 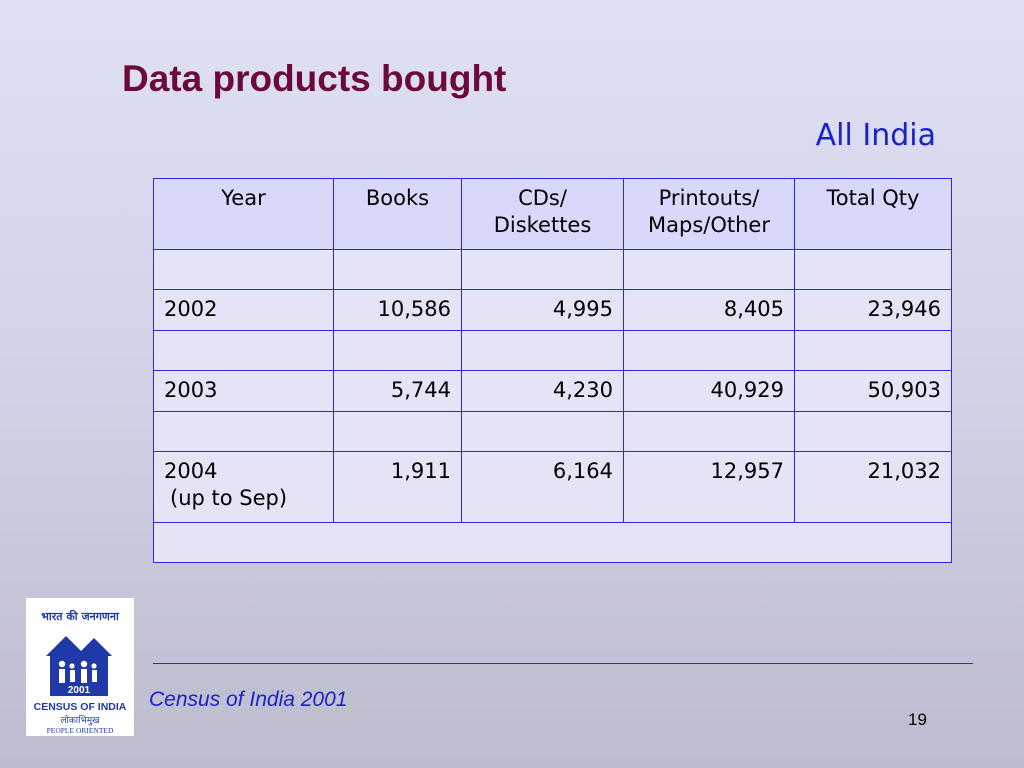 I want to click on year-value: 2004, so click(x=191, y=471).